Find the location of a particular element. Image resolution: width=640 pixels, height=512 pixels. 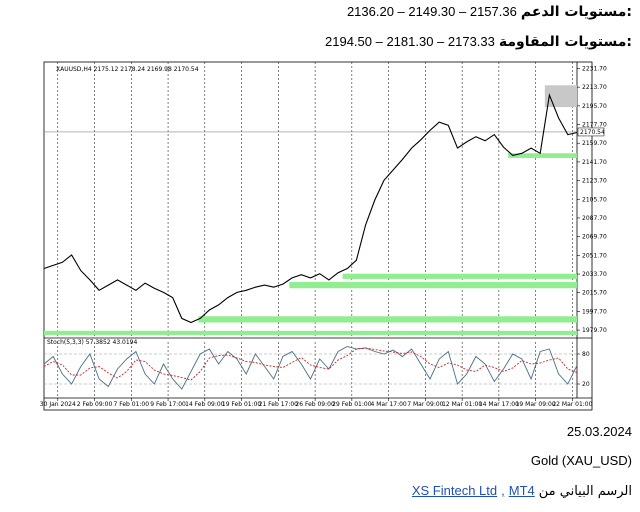

instrument: Gold (XAU_USD) is located at coordinates (581, 460).